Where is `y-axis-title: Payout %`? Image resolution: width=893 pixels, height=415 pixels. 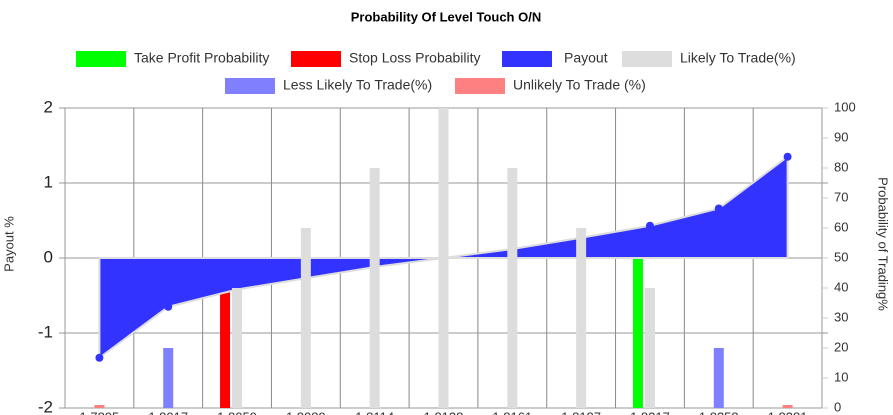
y-axis-title: Payout % is located at coordinates (8, 244).